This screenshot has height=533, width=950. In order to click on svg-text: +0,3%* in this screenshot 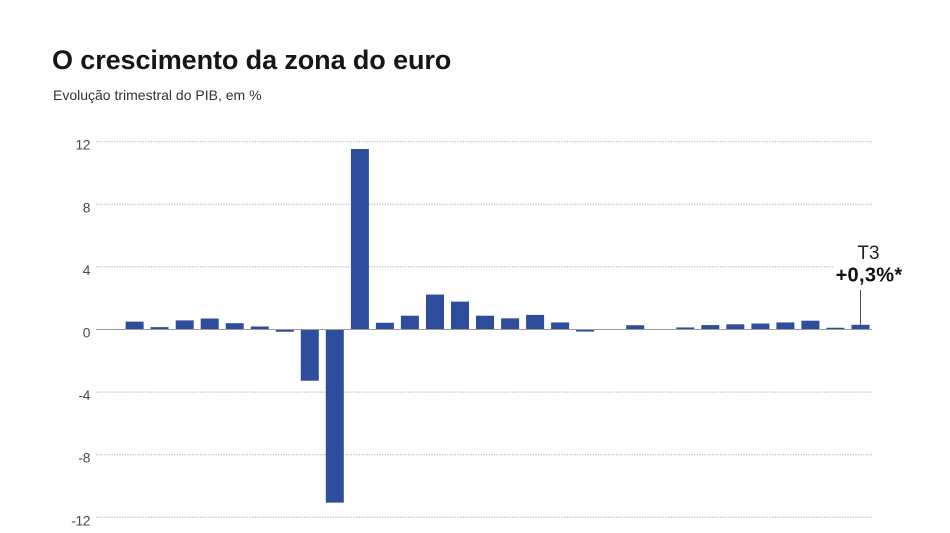, I will do `click(869, 276)`.